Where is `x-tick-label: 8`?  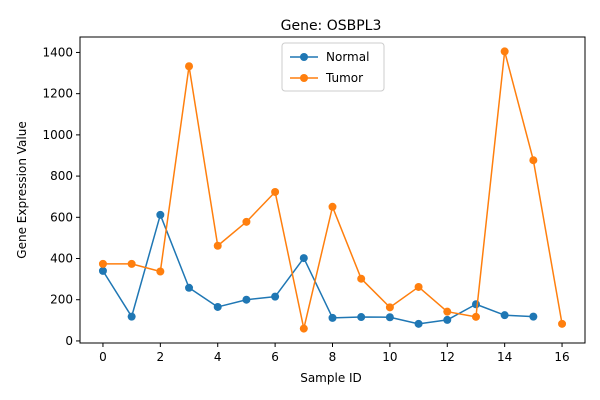 x-tick-label: 8 is located at coordinates (333, 357).